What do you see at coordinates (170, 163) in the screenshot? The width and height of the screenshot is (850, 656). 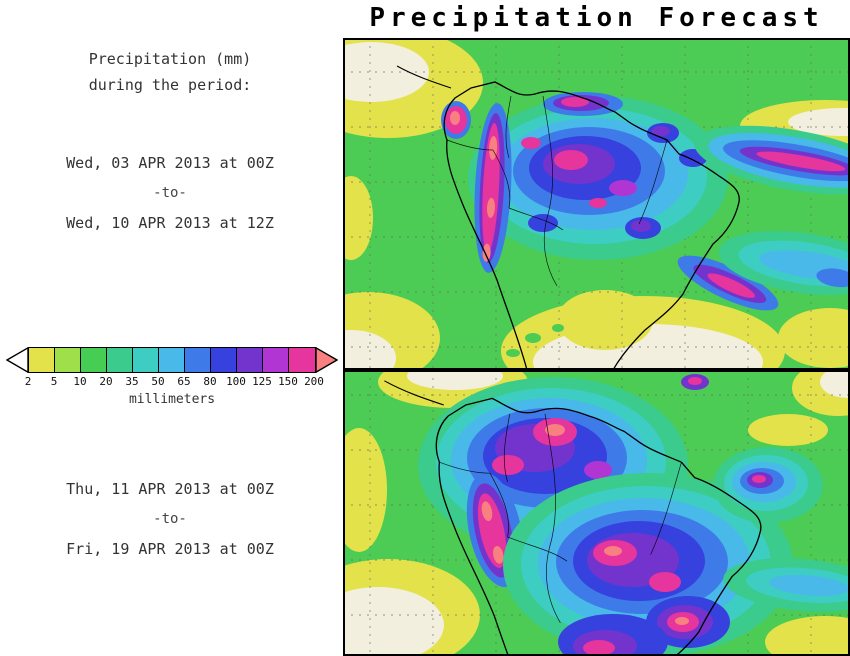 I see `period-top-from: Wed, 03 APR 2013 at 00Z` at bounding box center [170, 163].